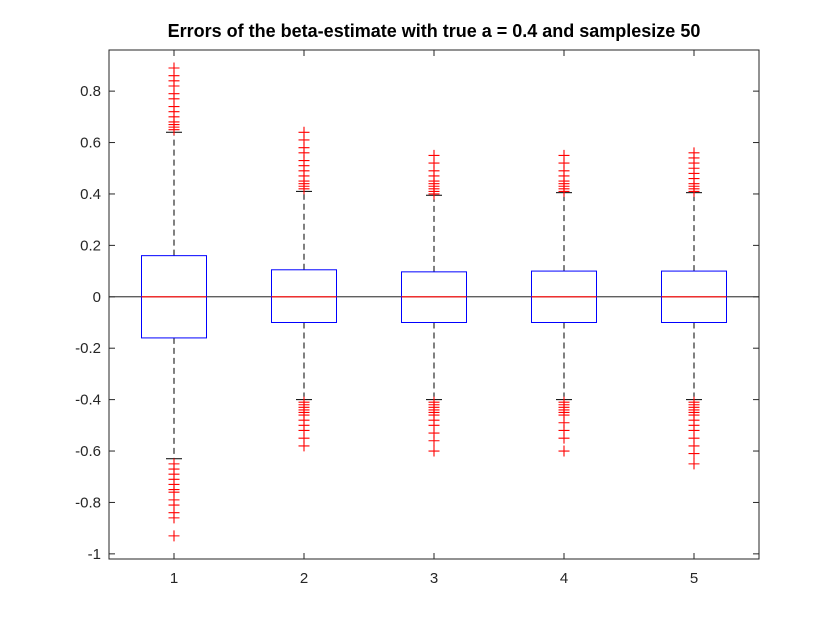  I want to click on x-tick-label: 4, so click(564, 578).